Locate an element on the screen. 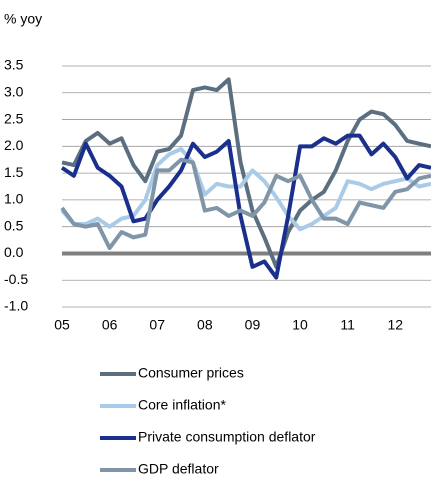  x-tick-label: 11 is located at coordinates (347, 325).